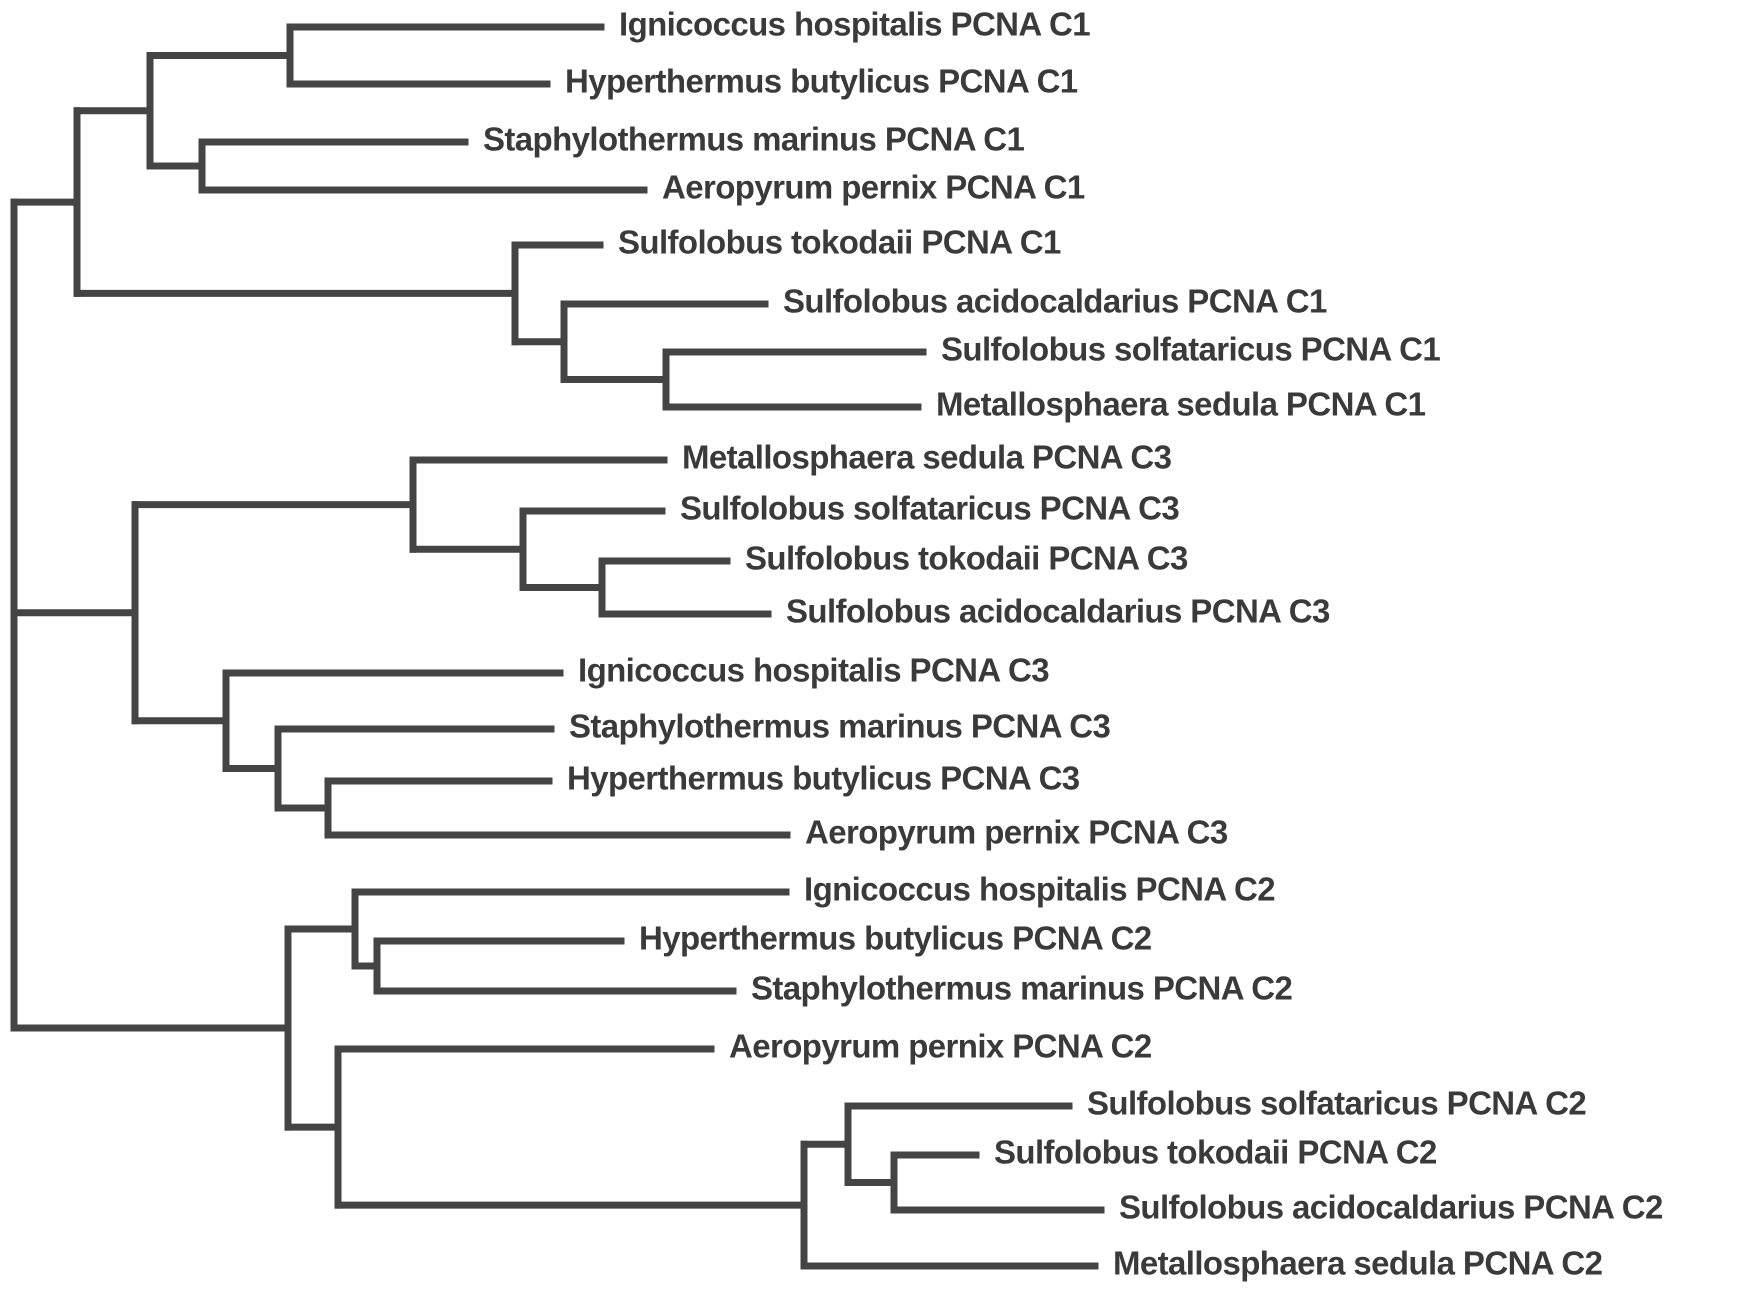  I want to click on leaf-label: Staphylothermus marinus PCNA C1, so click(754, 139).